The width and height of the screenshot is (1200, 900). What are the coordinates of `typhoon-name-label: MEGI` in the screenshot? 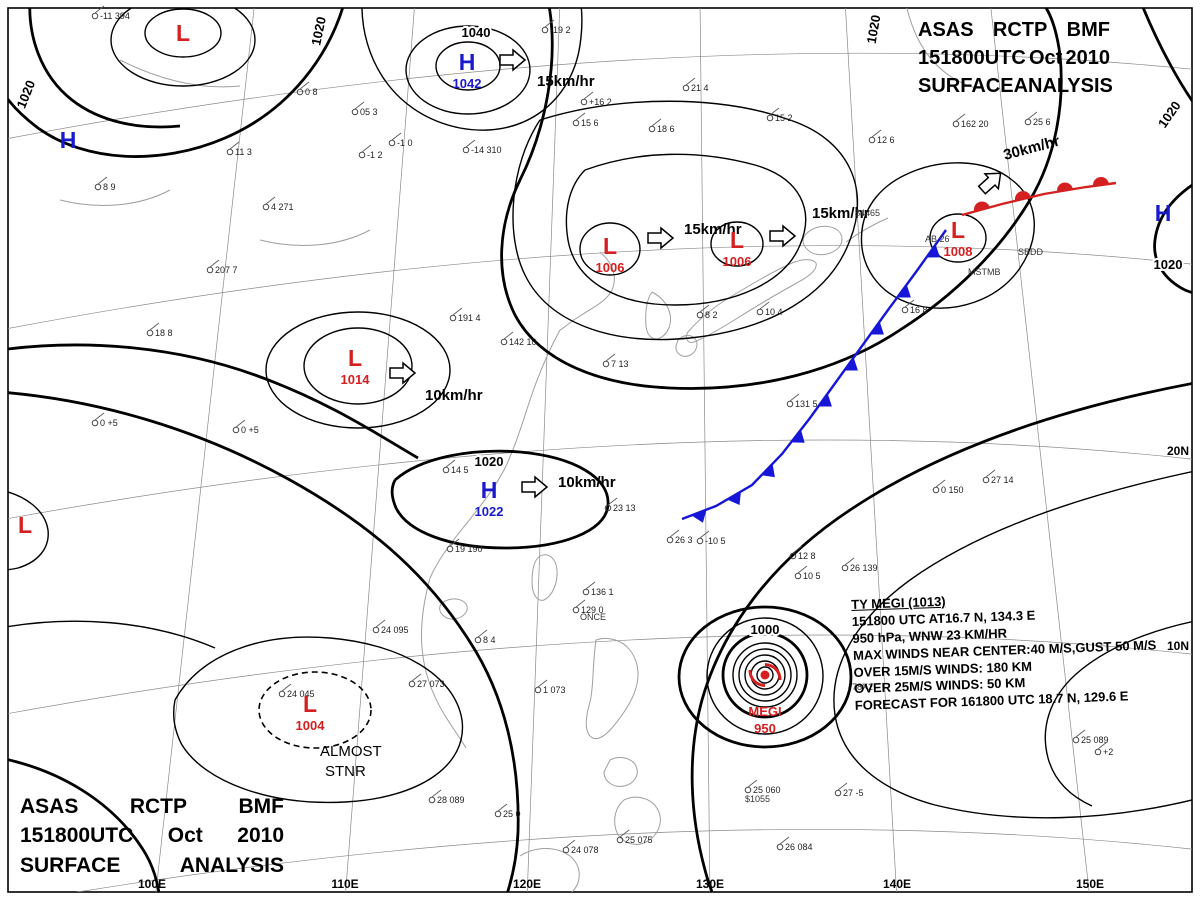 It's located at (764, 711).